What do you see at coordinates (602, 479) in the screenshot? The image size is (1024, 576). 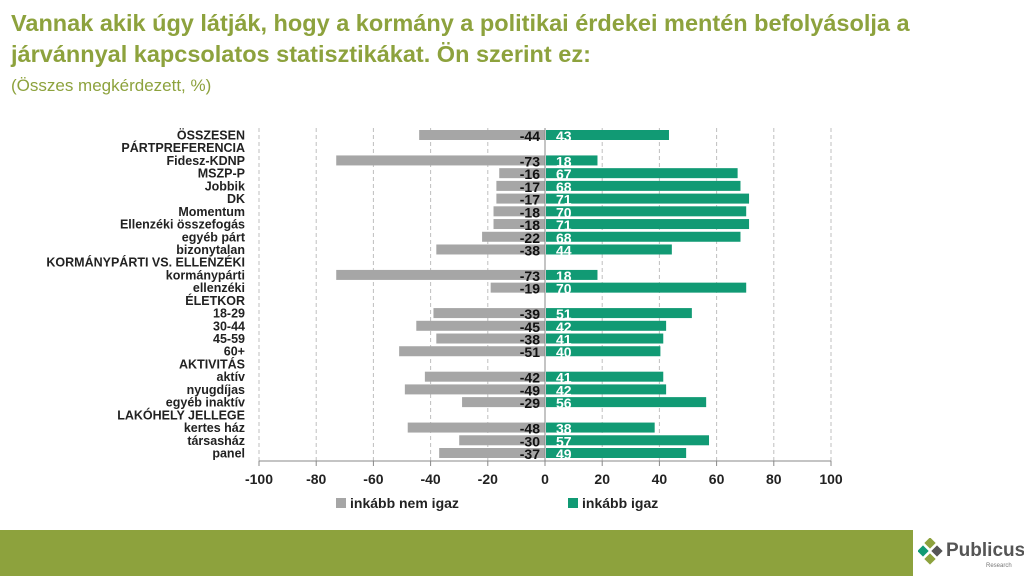 I see `x-tick-label: 20` at bounding box center [602, 479].